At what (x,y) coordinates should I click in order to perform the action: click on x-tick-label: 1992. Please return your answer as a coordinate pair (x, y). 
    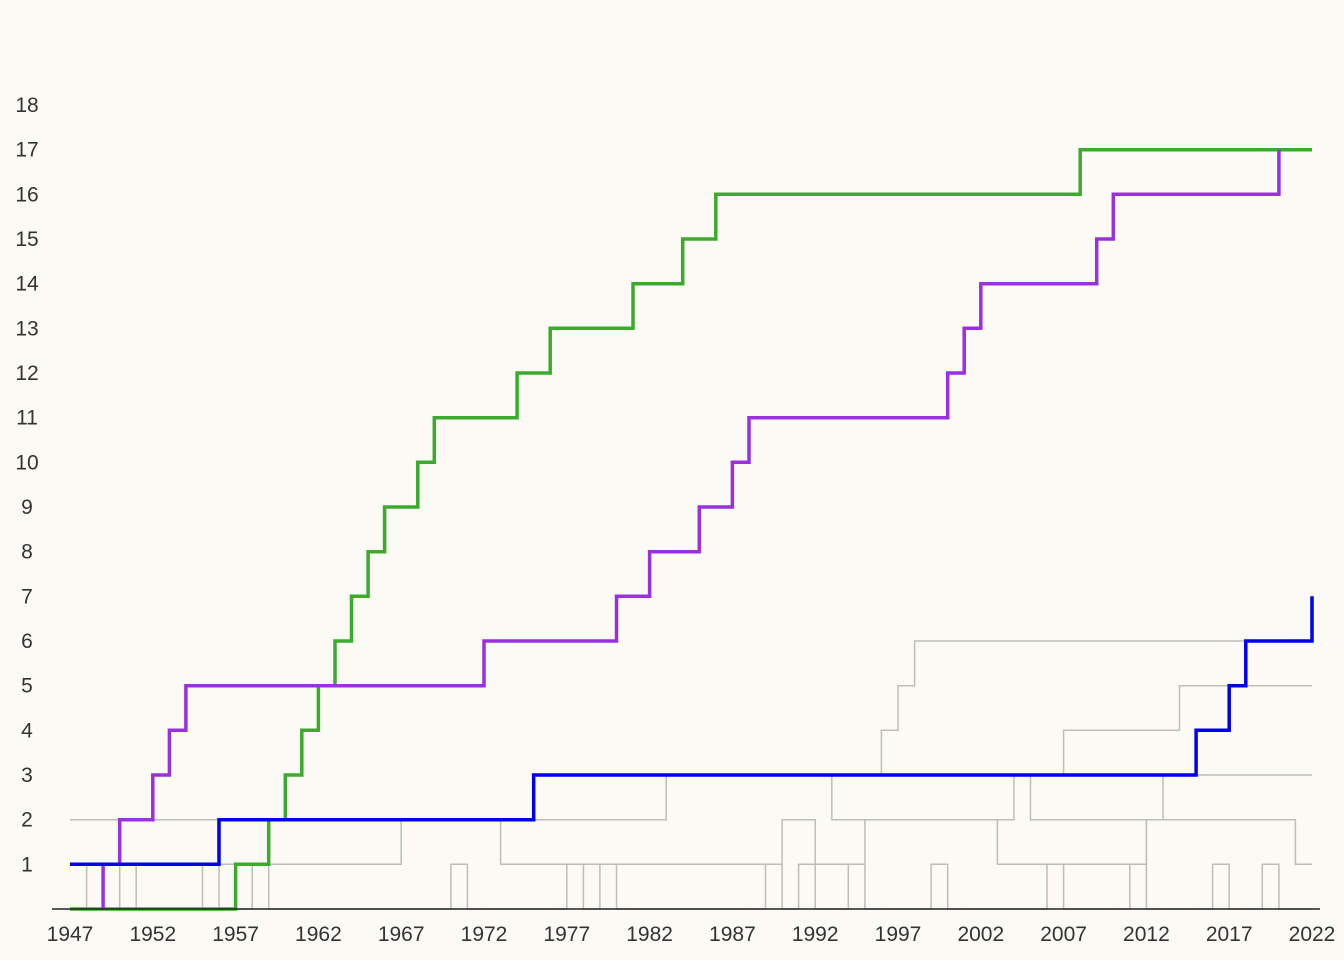
    Looking at the image, I should click on (815, 934).